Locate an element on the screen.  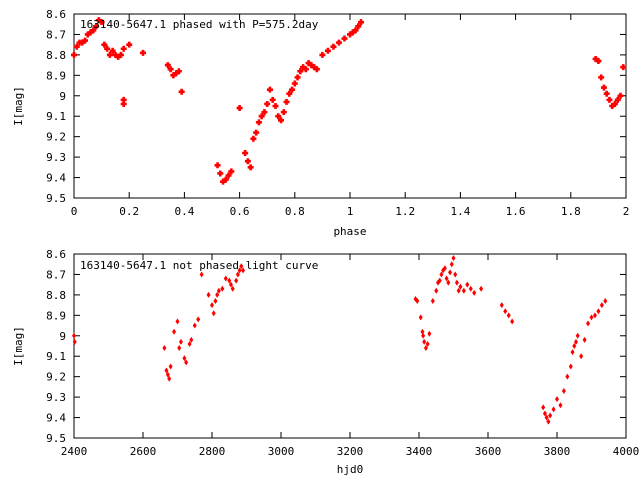
y-tick-label: 9.3 is located at coordinates (56, 157).